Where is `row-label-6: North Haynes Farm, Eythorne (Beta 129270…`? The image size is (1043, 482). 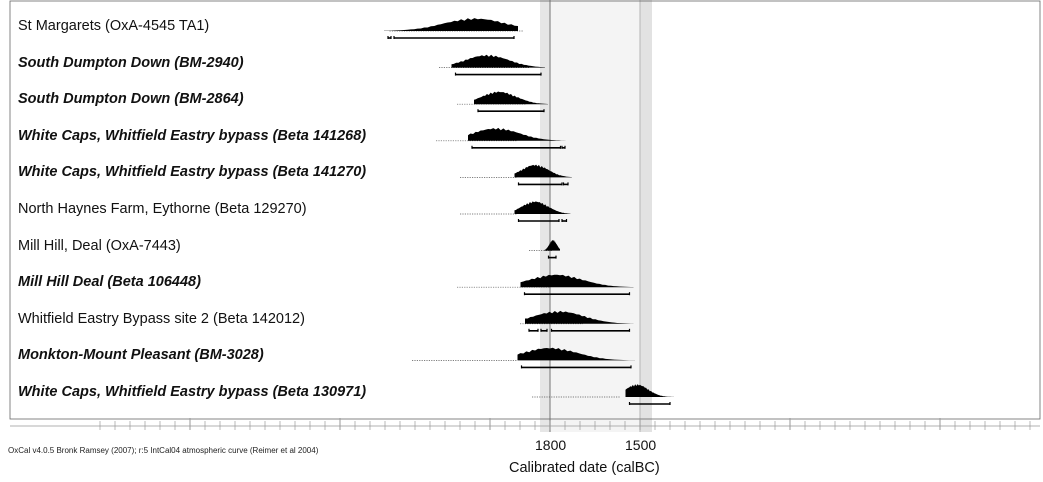 row-label-6: North Haynes Farm, Eythorne (Beta 129270… is located at coordinates (162, 209).